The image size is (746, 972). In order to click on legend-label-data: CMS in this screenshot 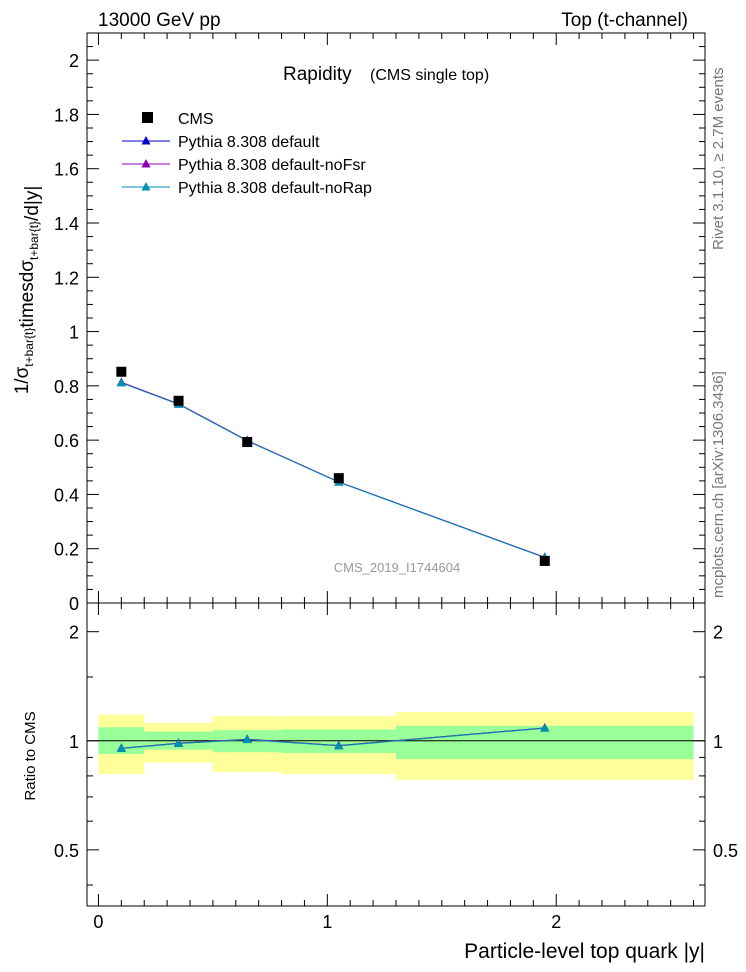, I will do `click(196, 119)`.